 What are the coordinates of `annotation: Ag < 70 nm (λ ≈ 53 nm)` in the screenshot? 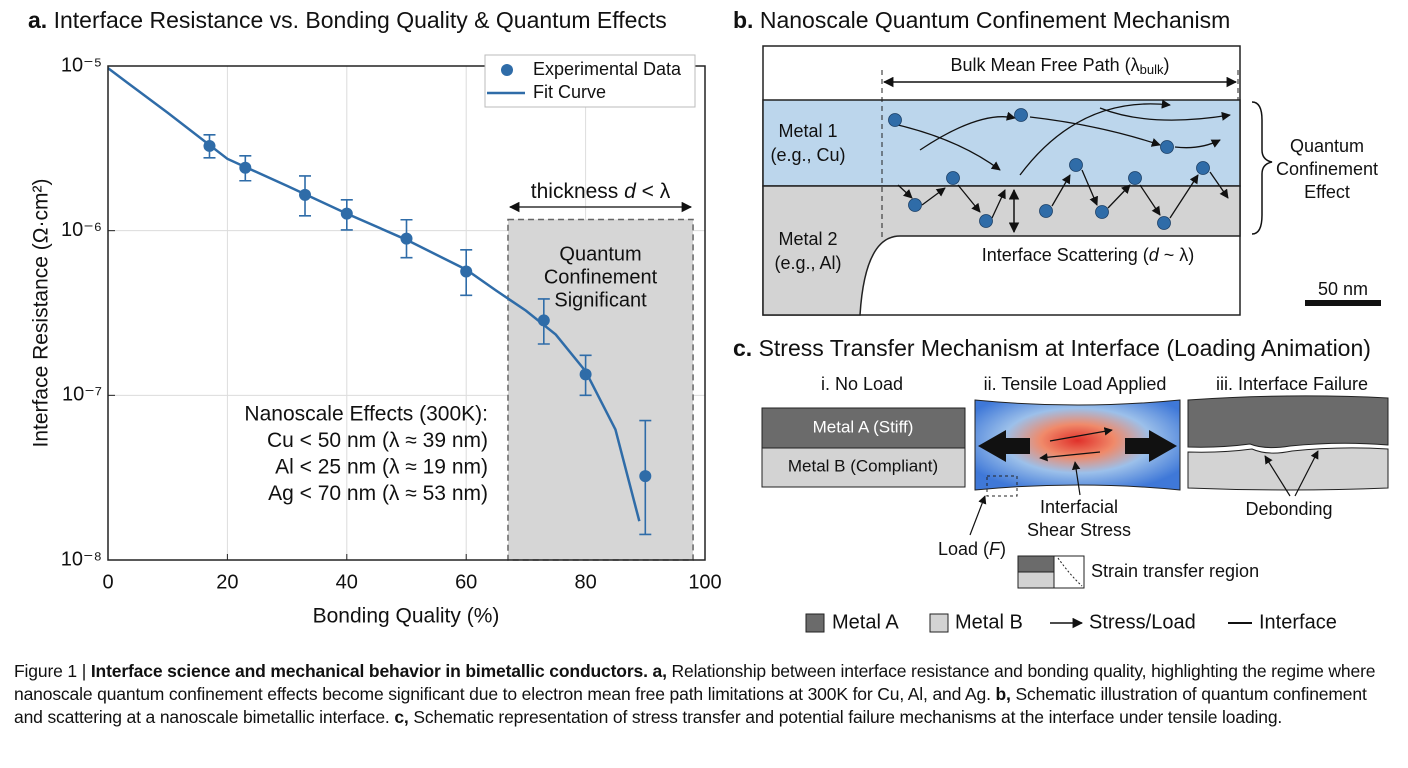 It's located at (378, 493).